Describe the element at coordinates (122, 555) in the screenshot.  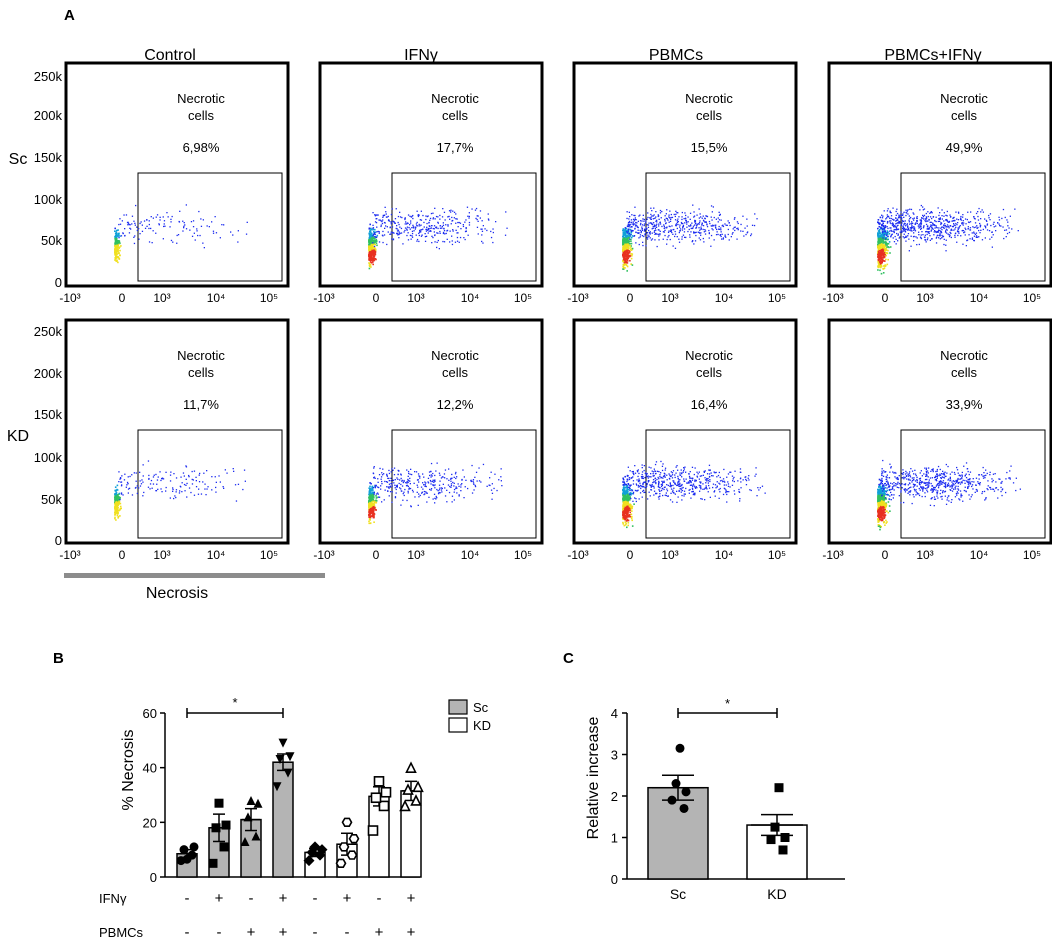
I see `x-tick: 0` at that location.